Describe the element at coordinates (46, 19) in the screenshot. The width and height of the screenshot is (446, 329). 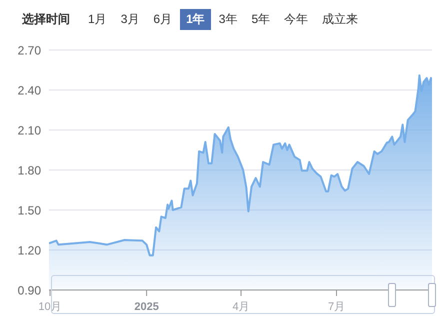
I see `text: 选择时间` at that location.